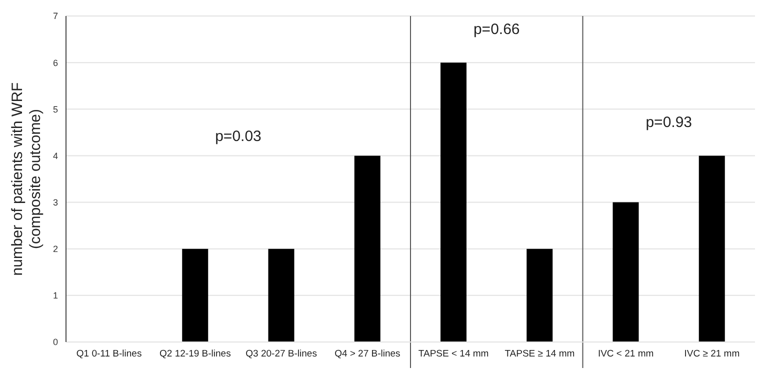 The height and width of the screenshot is (370, 759). I want to click on y-tick-label: 1, so click(55, 295).